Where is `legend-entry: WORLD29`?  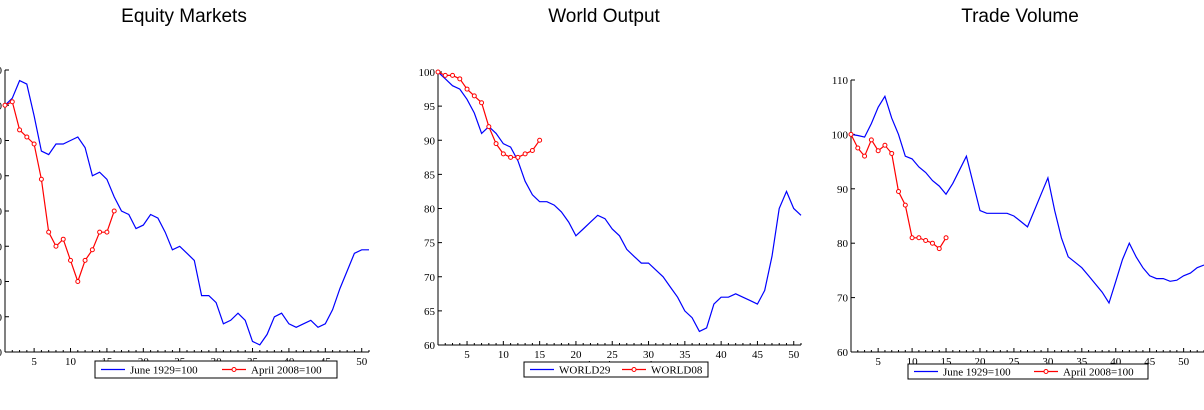 legend-entry: WORLD29 is located at coordinates (585, 371).